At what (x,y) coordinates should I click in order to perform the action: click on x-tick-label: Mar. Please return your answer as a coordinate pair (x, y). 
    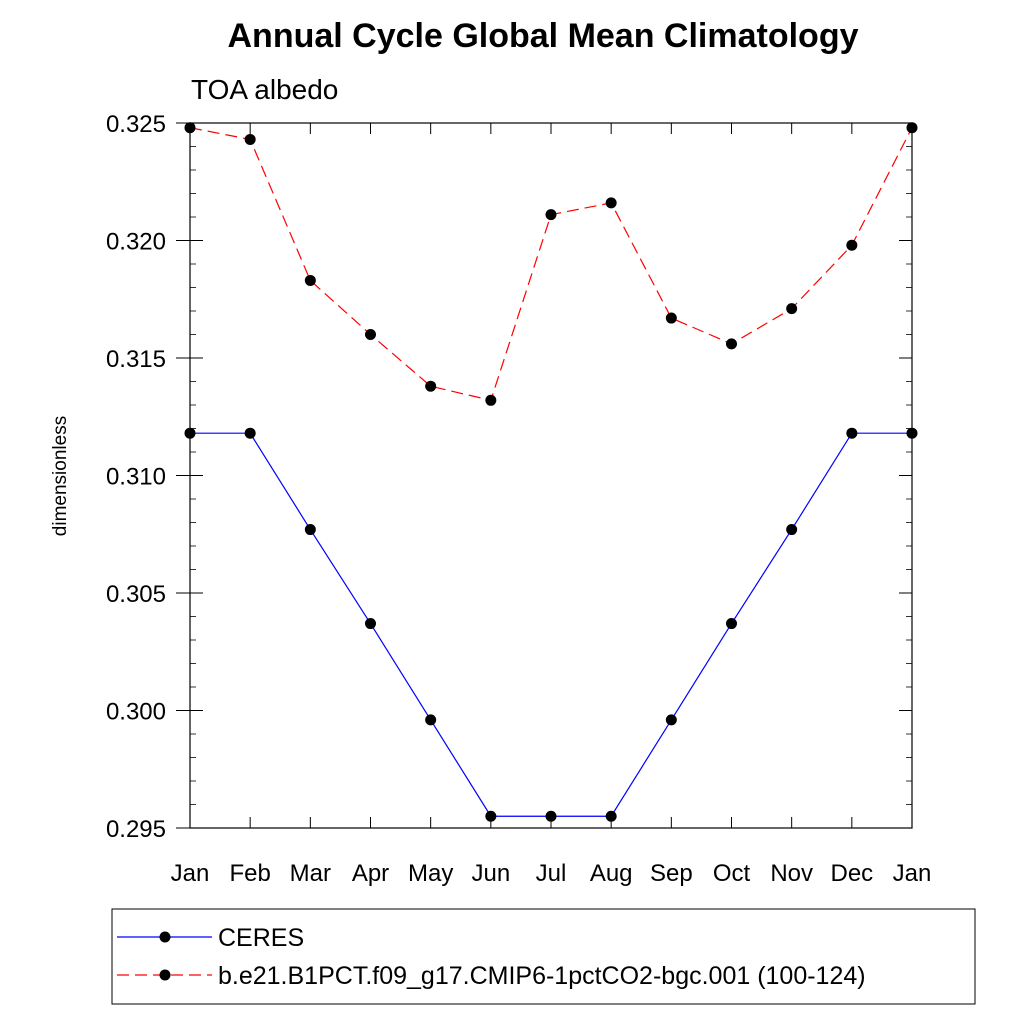
    Looking at the image, I should click on (310, 873).